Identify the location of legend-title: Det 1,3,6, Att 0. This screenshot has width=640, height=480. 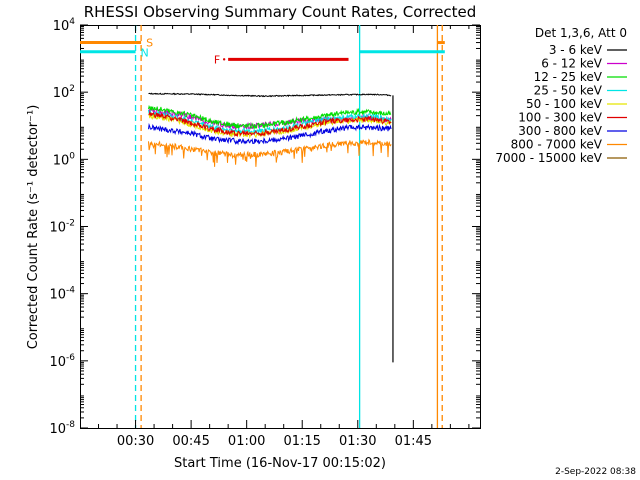
(581, 33).